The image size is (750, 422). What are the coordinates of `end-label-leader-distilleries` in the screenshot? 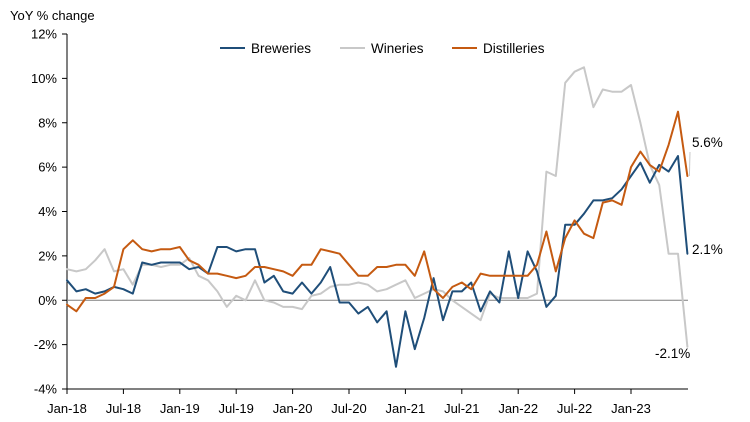 It's located at (689, 164).